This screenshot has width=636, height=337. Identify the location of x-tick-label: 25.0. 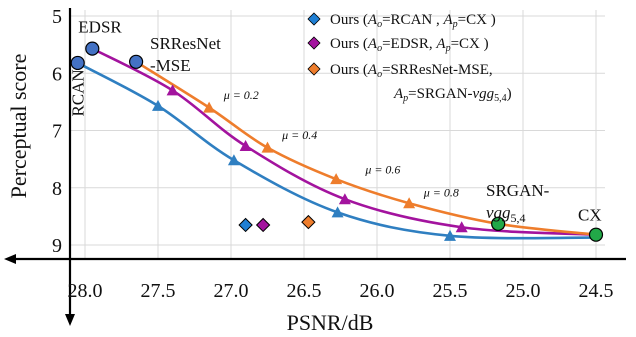
(523, 291).